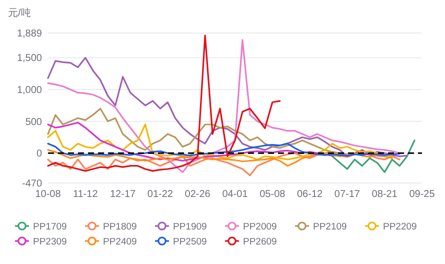  Describe the element at coordinates (19, 13) in the screenshot. I see `y-axis-title: 元/吨` at that location.